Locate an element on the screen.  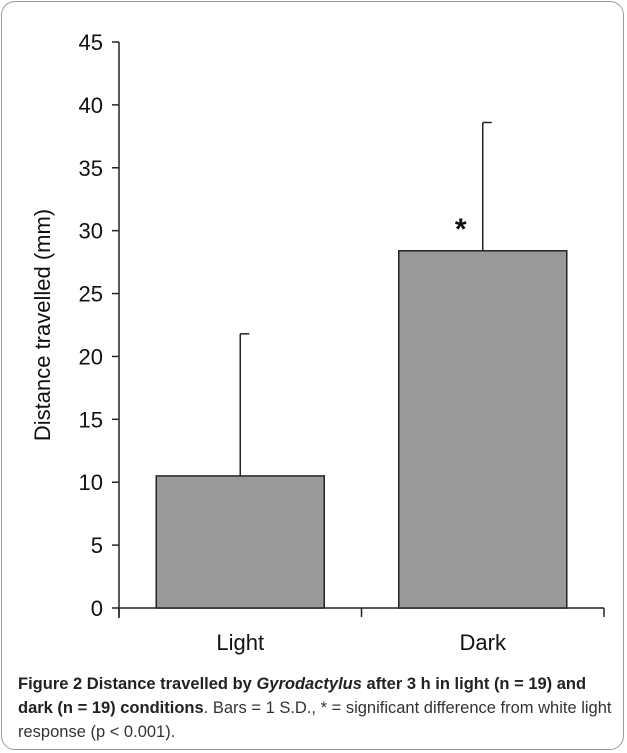
x-category-label: Light is located at coordinates (240, 642).